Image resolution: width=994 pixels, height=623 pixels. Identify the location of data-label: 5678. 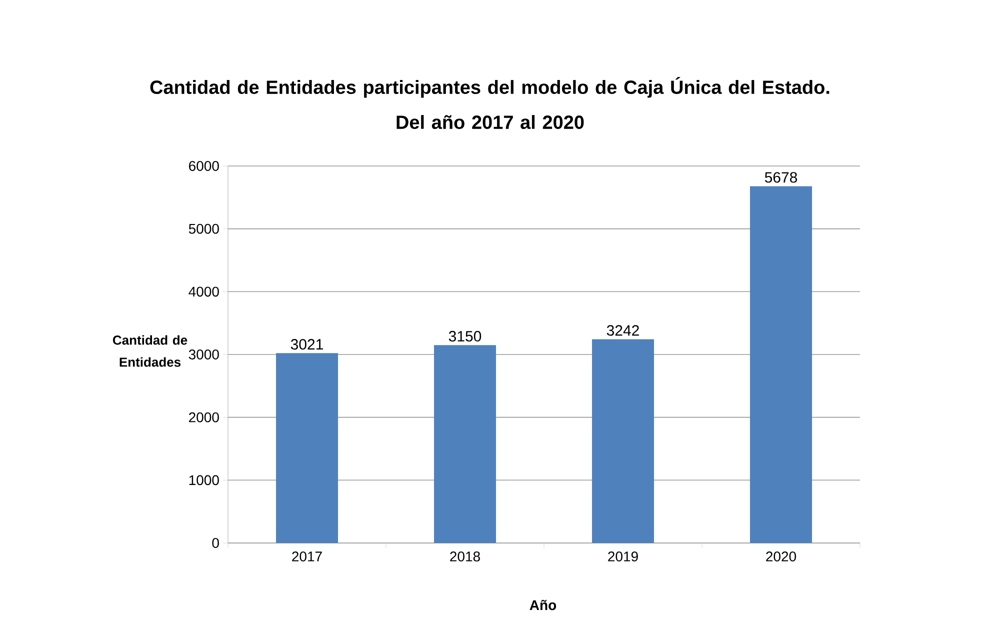
(781, 177).